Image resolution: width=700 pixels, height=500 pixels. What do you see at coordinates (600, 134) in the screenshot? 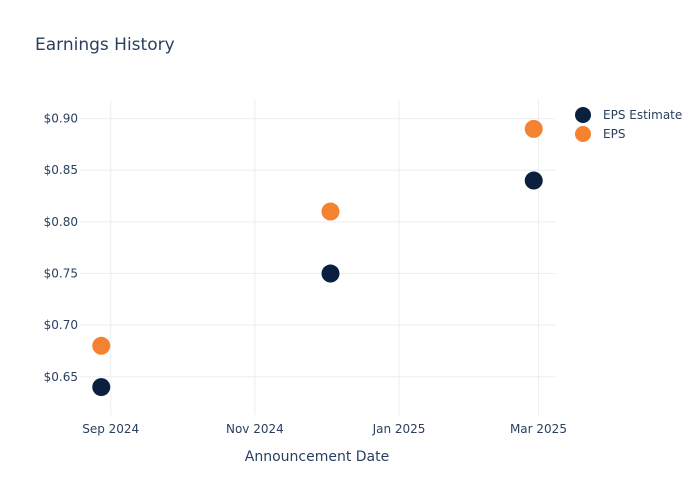
I see `legend-item: EPS` at bounding box center [600, 134].